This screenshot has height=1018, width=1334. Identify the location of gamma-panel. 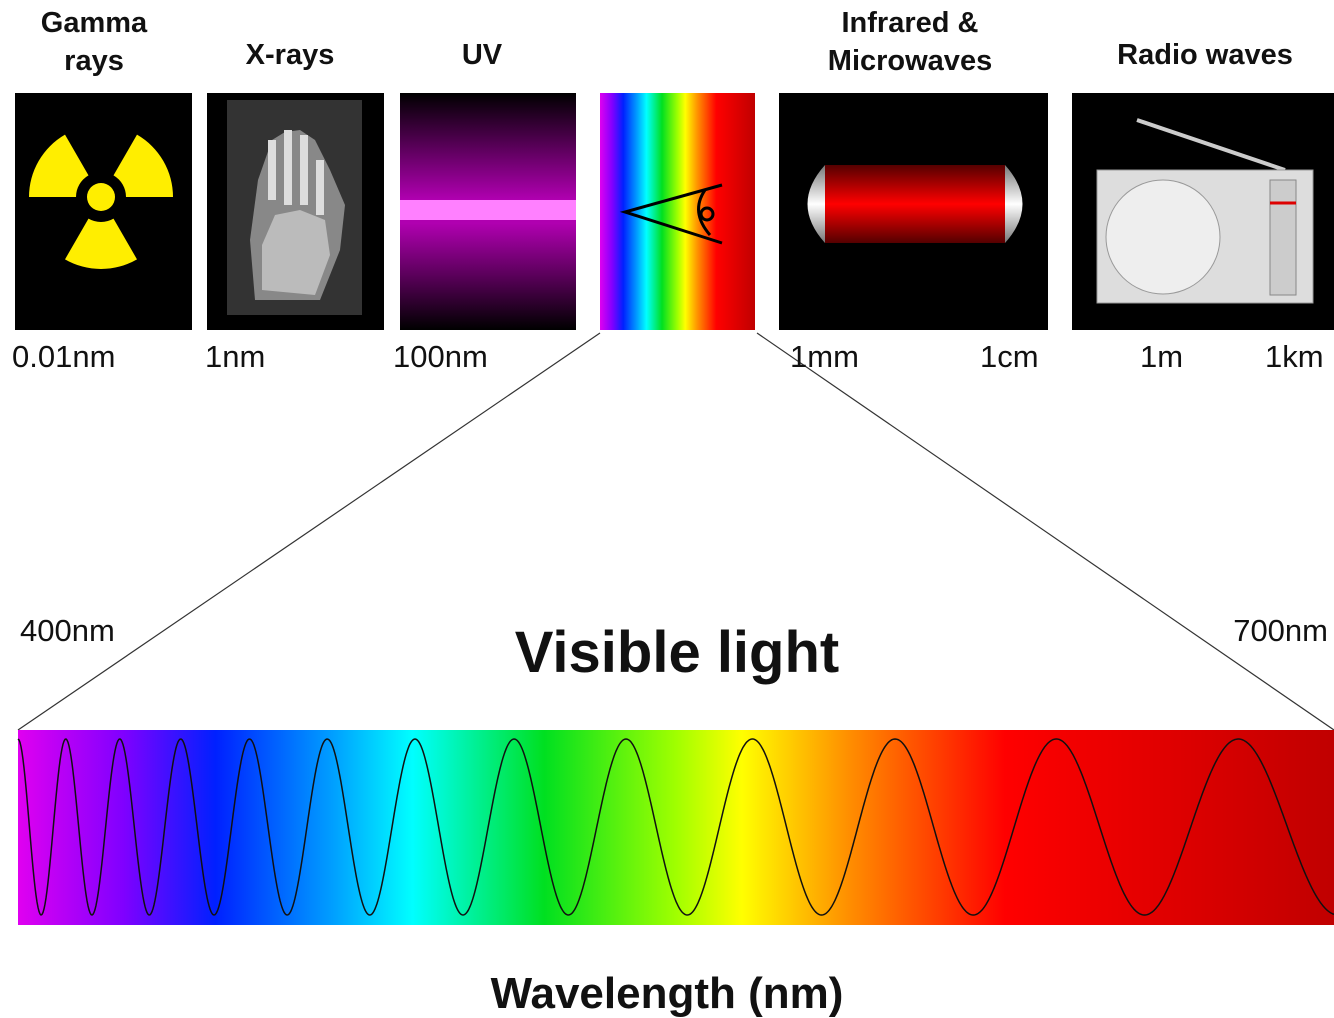
(103, 211).